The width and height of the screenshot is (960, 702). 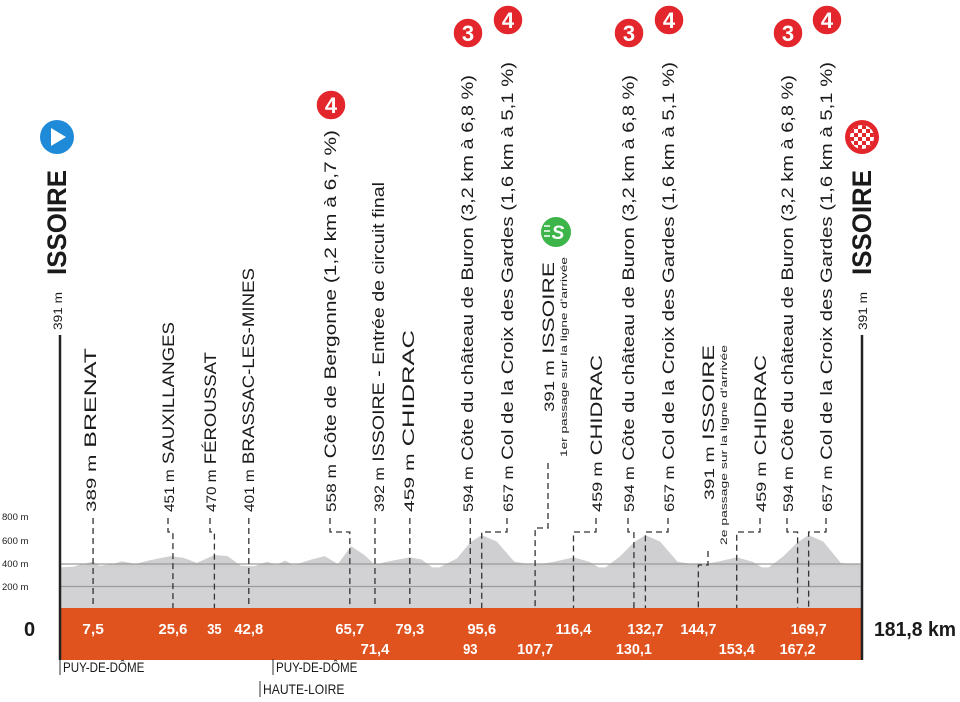 What do you see at coordinates (210, 408) in the screenshot?
I see `waypoint-name: FÉROUSSAT` at bounding box center [210, 408].